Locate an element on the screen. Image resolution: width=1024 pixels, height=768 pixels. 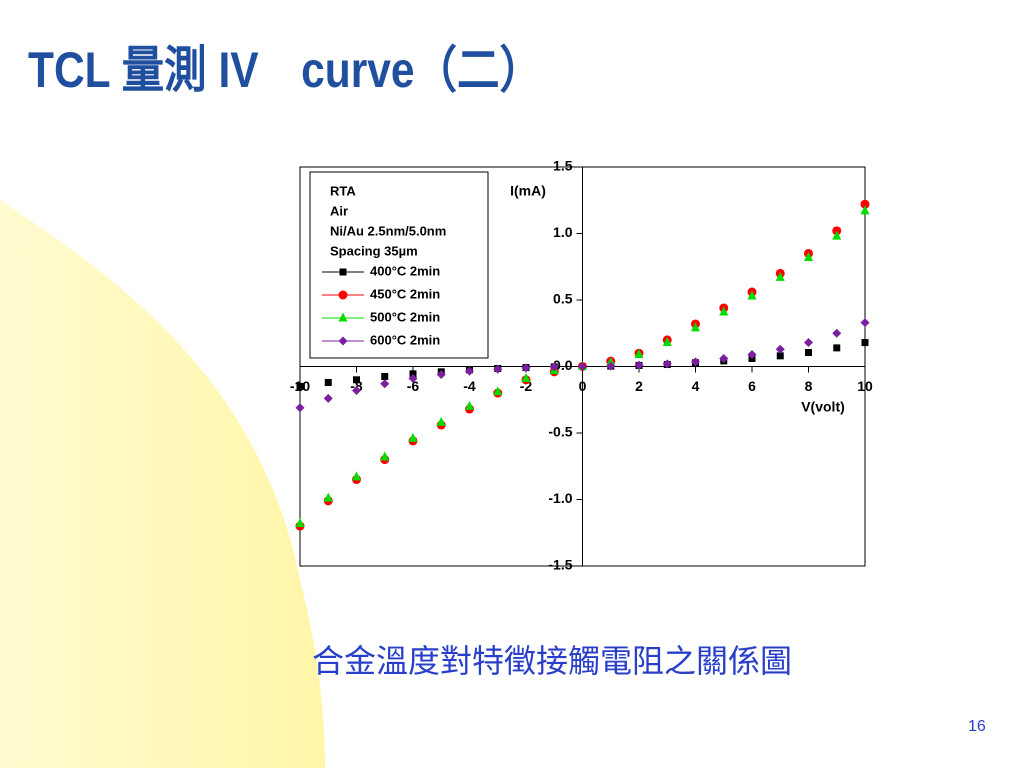
y-tick-label: -1.0 is located at coordinates (560, 498).